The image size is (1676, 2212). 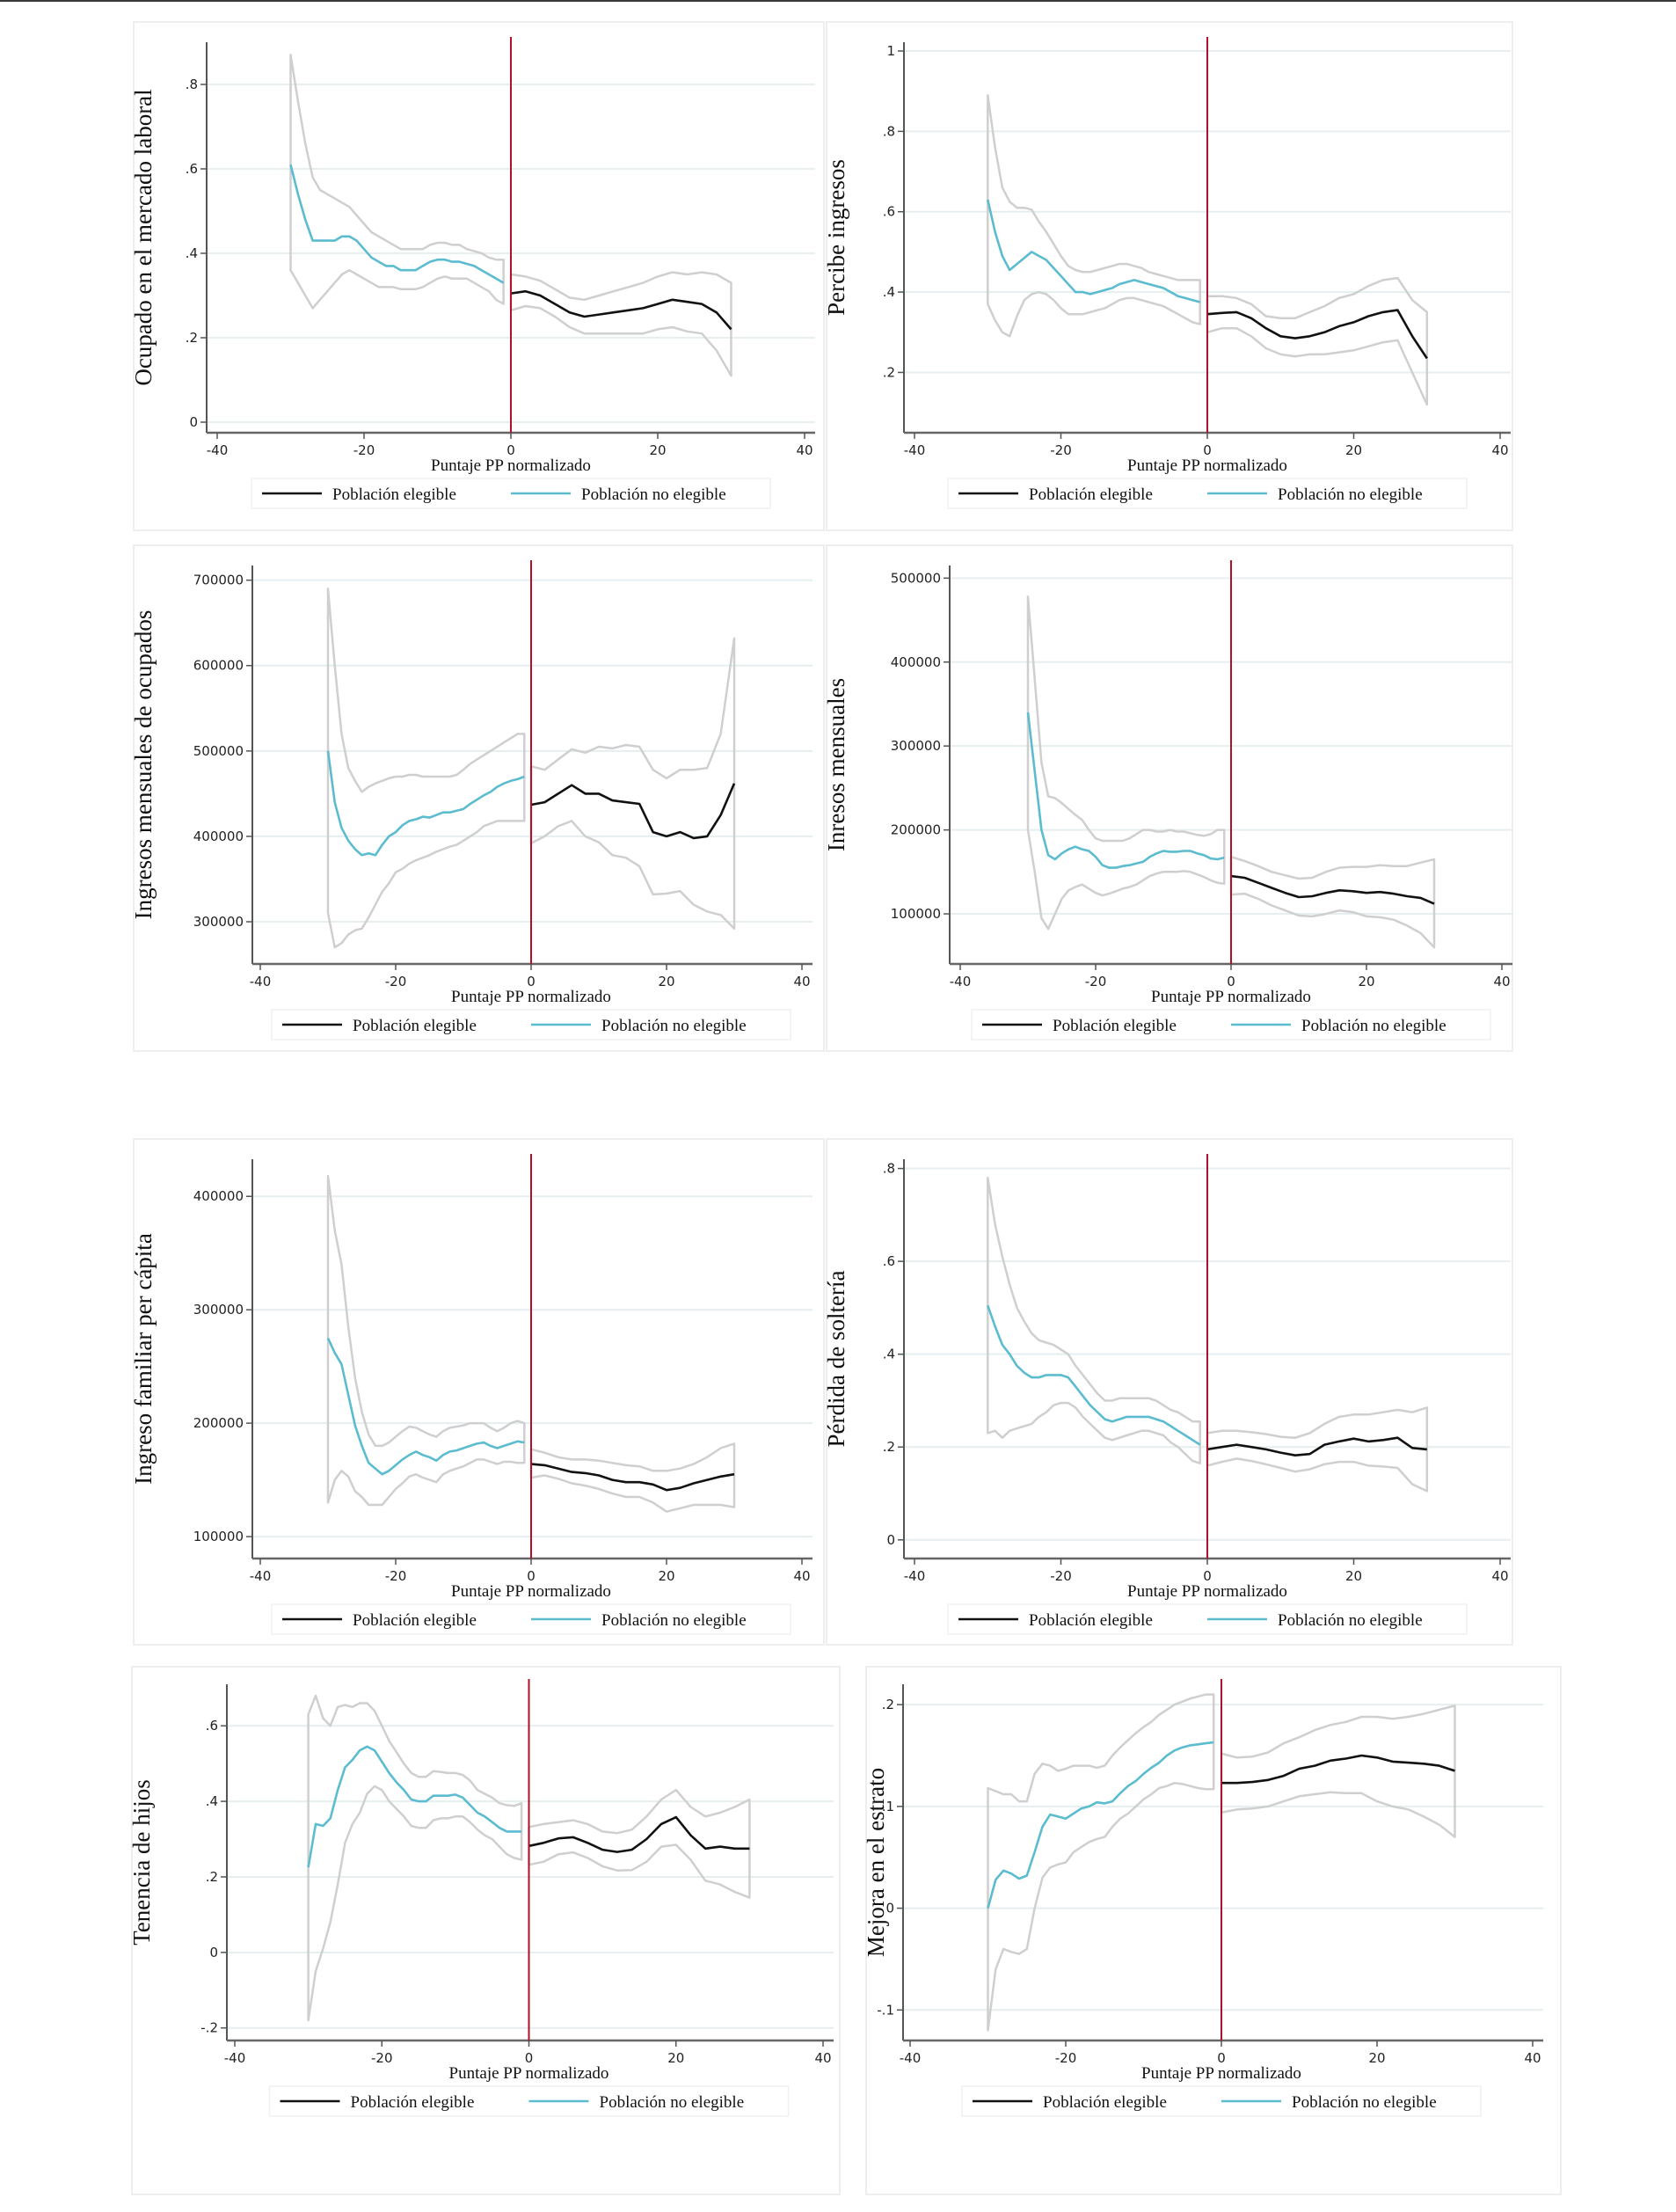 What do you see at coordinates (218, 922) in the screenshot?
I see `y-tick-label: 300000` at bounding box center [218, 922].